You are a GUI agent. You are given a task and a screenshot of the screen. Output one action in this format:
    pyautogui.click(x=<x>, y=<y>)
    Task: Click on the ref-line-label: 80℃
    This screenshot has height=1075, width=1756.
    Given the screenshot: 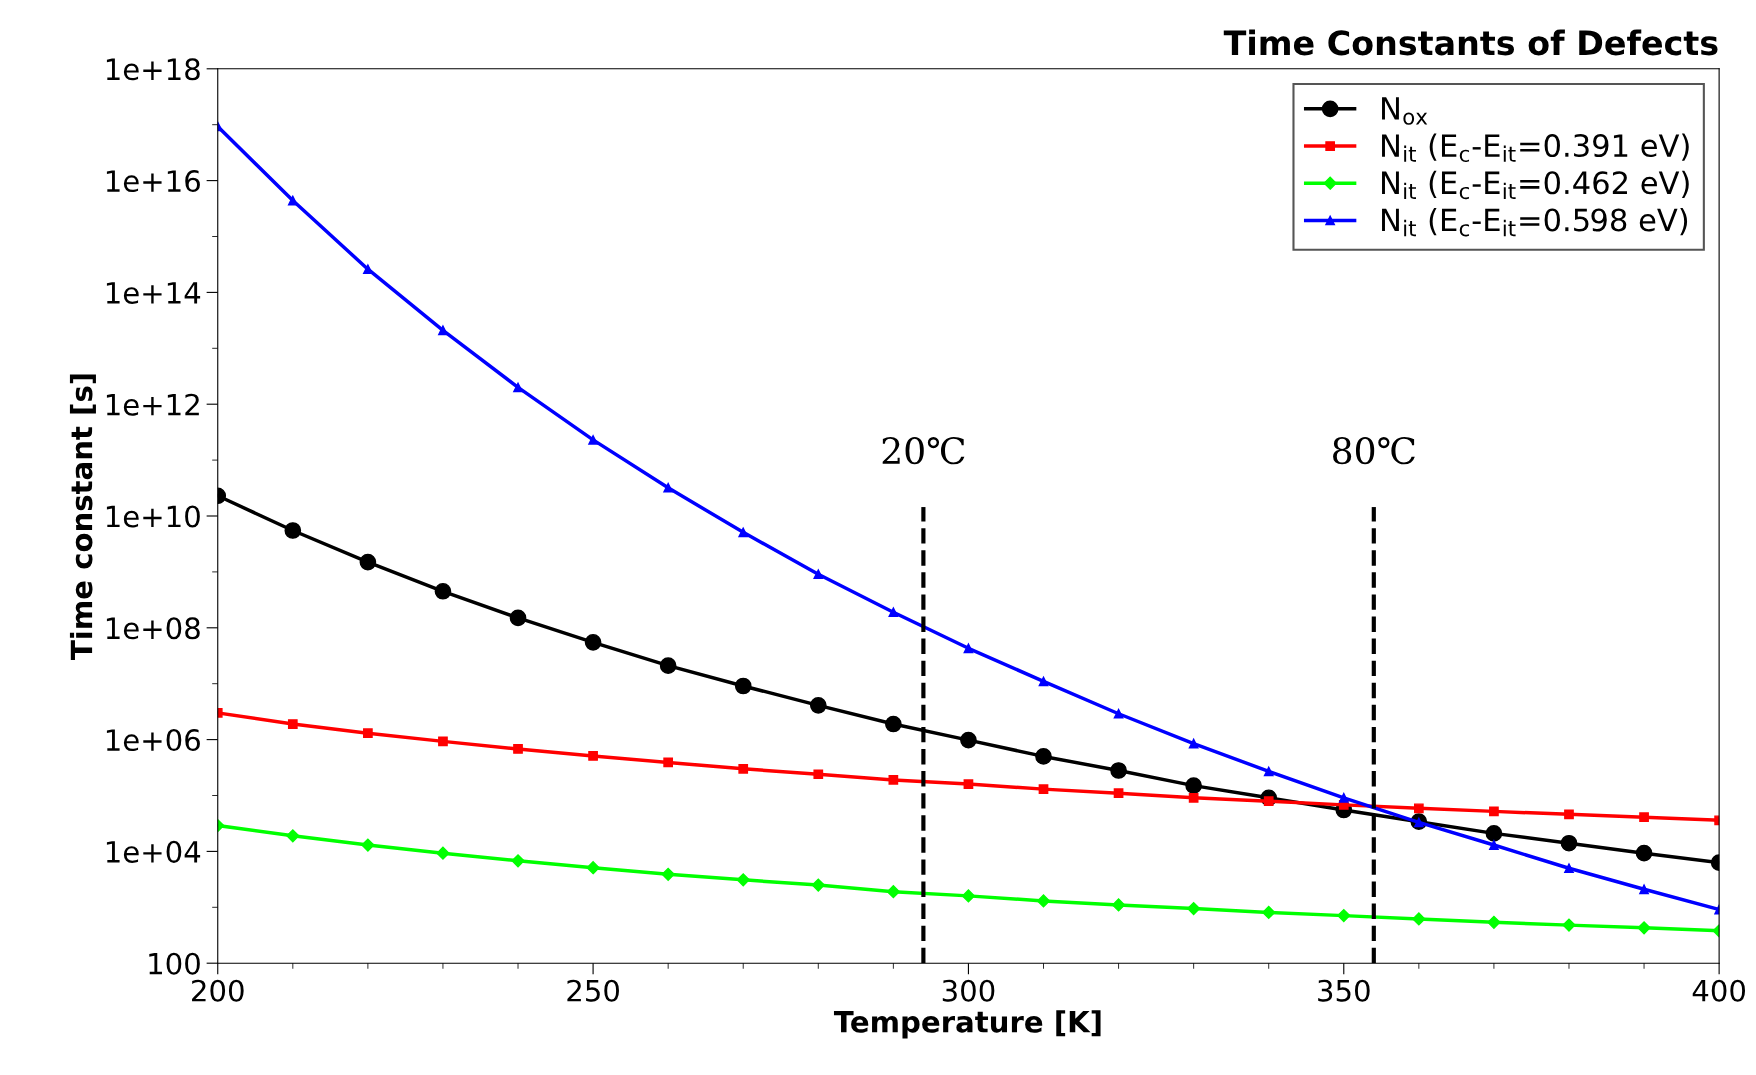 What is the action you would take?
    pyautogui.click(x=1374, y=450)
    